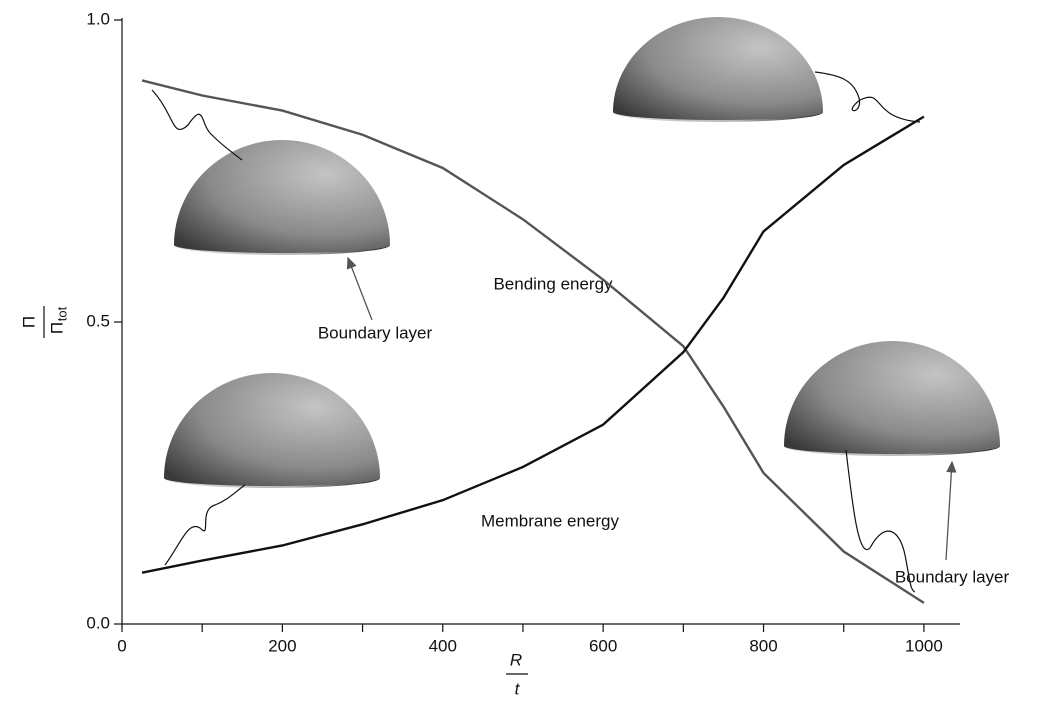 Image resolution: width=1039 pixels, height=715 pixels. I want to click on y-tick-label: 0.5, so click(98, 320).